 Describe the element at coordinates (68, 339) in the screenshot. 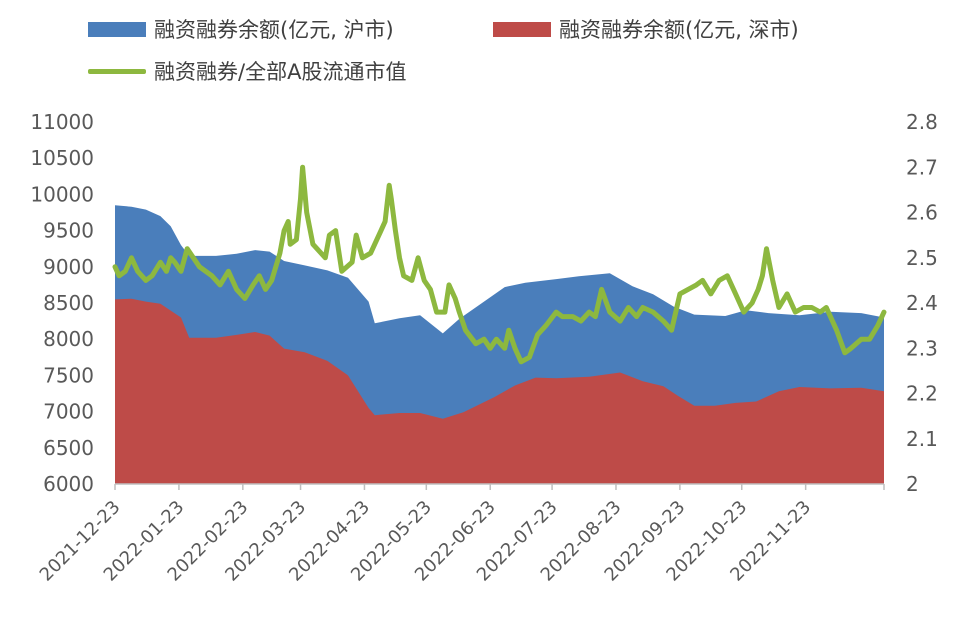

I see `y-left-tick-label: 8000` at that location.